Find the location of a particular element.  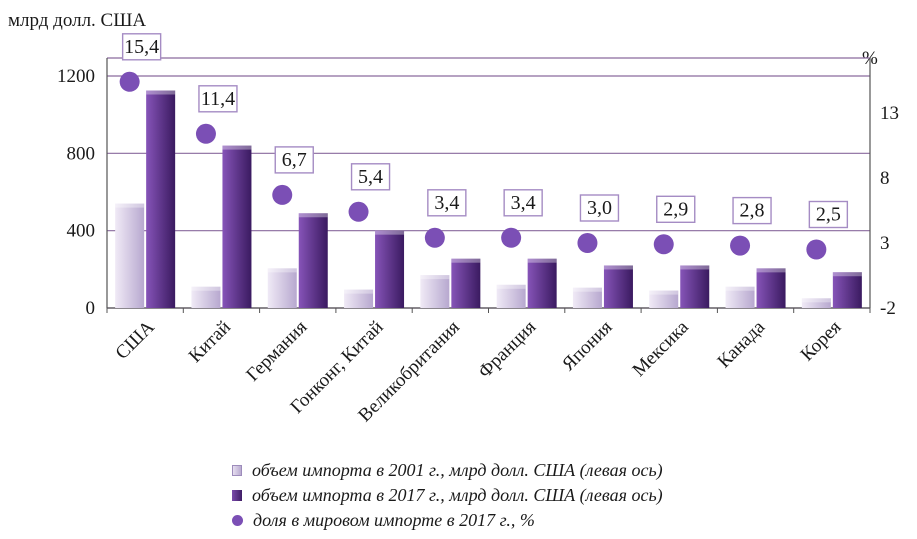

category-label: Франция is located at coordinates (507, 350).